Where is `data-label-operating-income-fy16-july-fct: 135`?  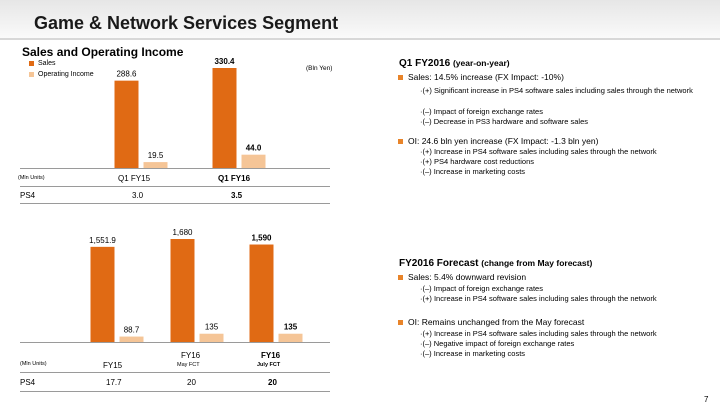 data-label-operating-income-fy16-july-fct: 135 is located at coordinates (291, 327).